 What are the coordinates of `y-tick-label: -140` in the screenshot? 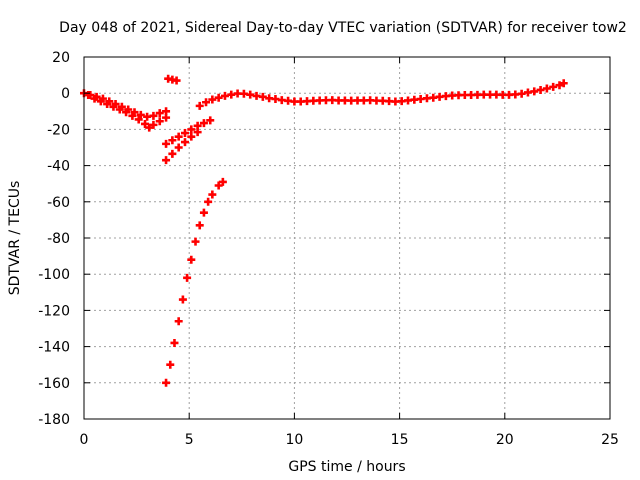 It's located at (54, 348).